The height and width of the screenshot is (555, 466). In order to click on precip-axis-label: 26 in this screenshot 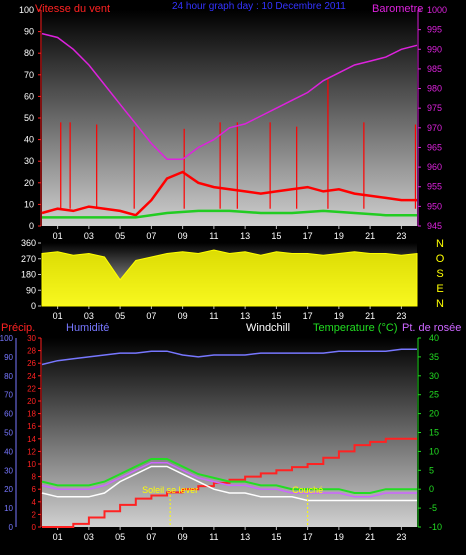, I will do `click(31, 363)`.